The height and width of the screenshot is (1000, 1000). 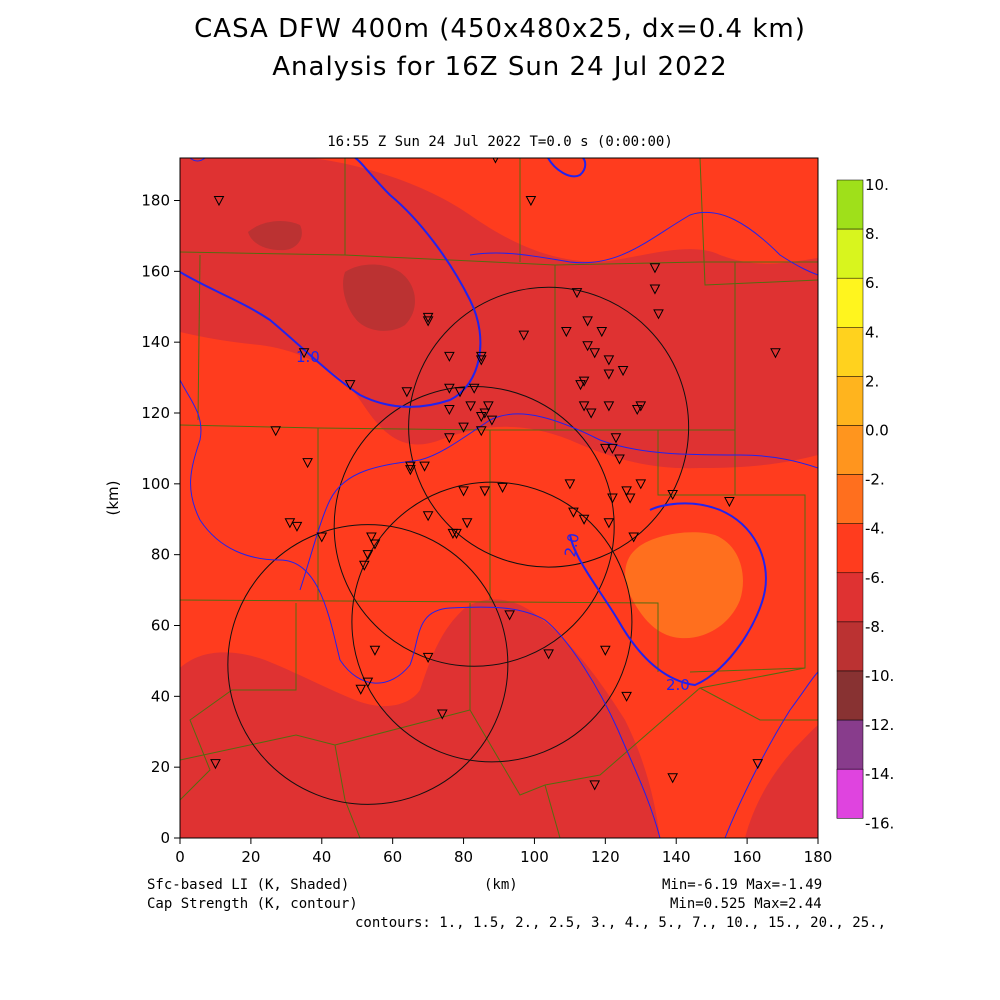 I want to click on y-tick-label: 160, so click(x=155, y=271).